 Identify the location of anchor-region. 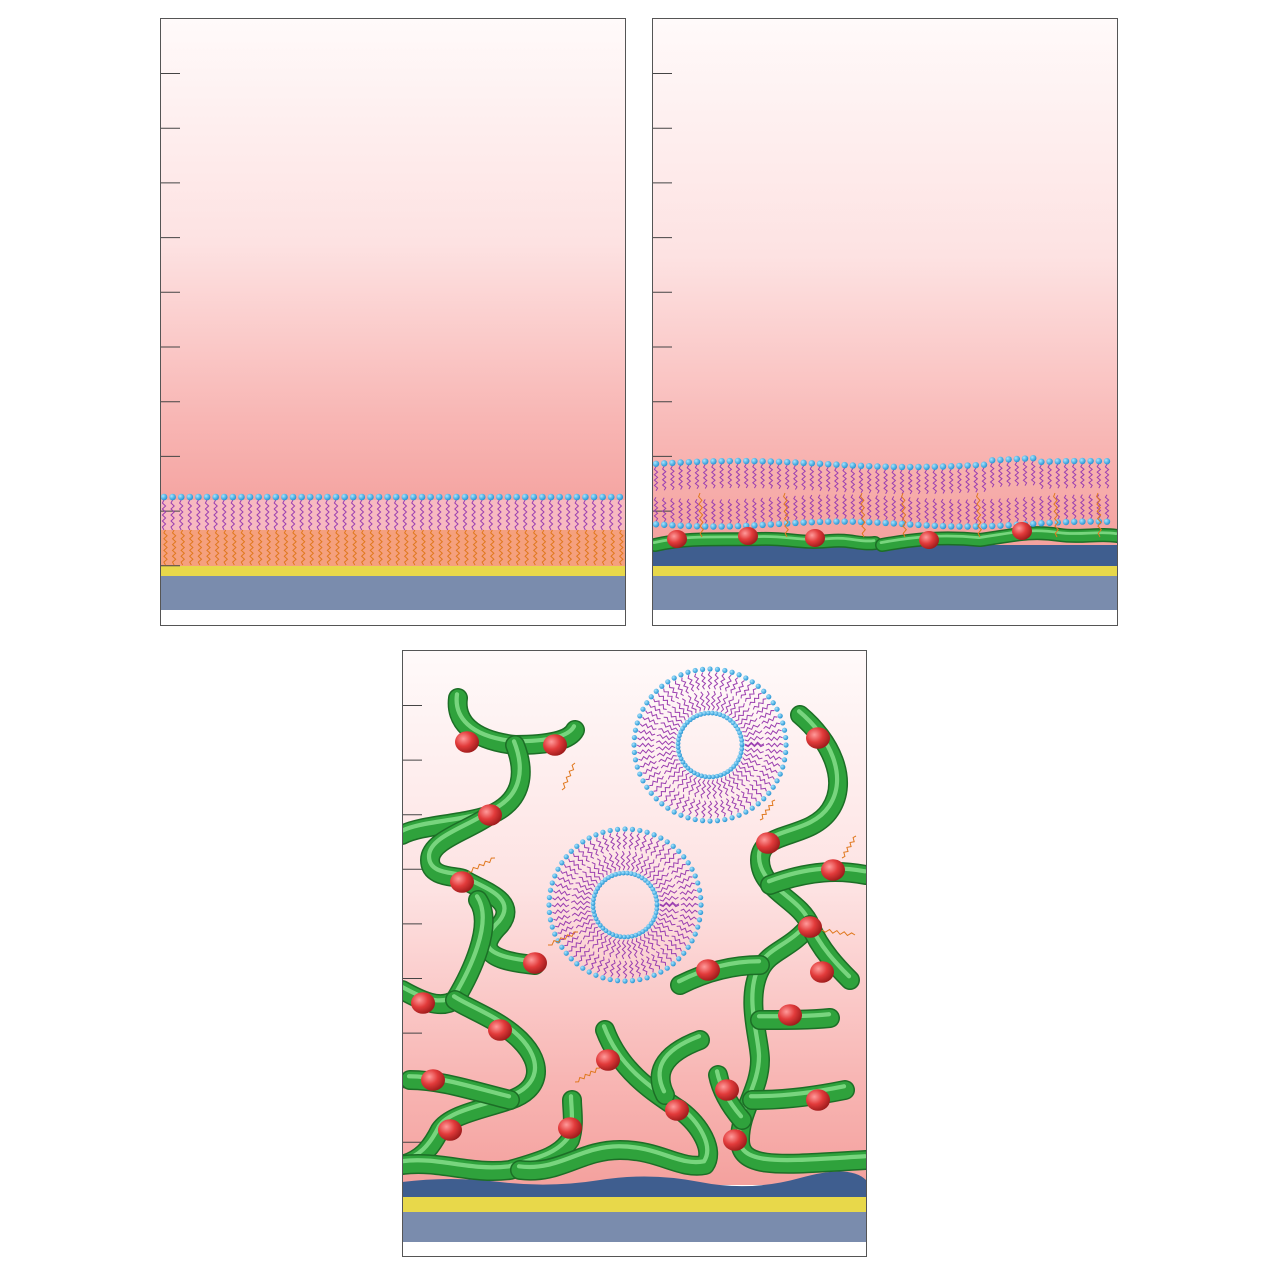
(392, 548).